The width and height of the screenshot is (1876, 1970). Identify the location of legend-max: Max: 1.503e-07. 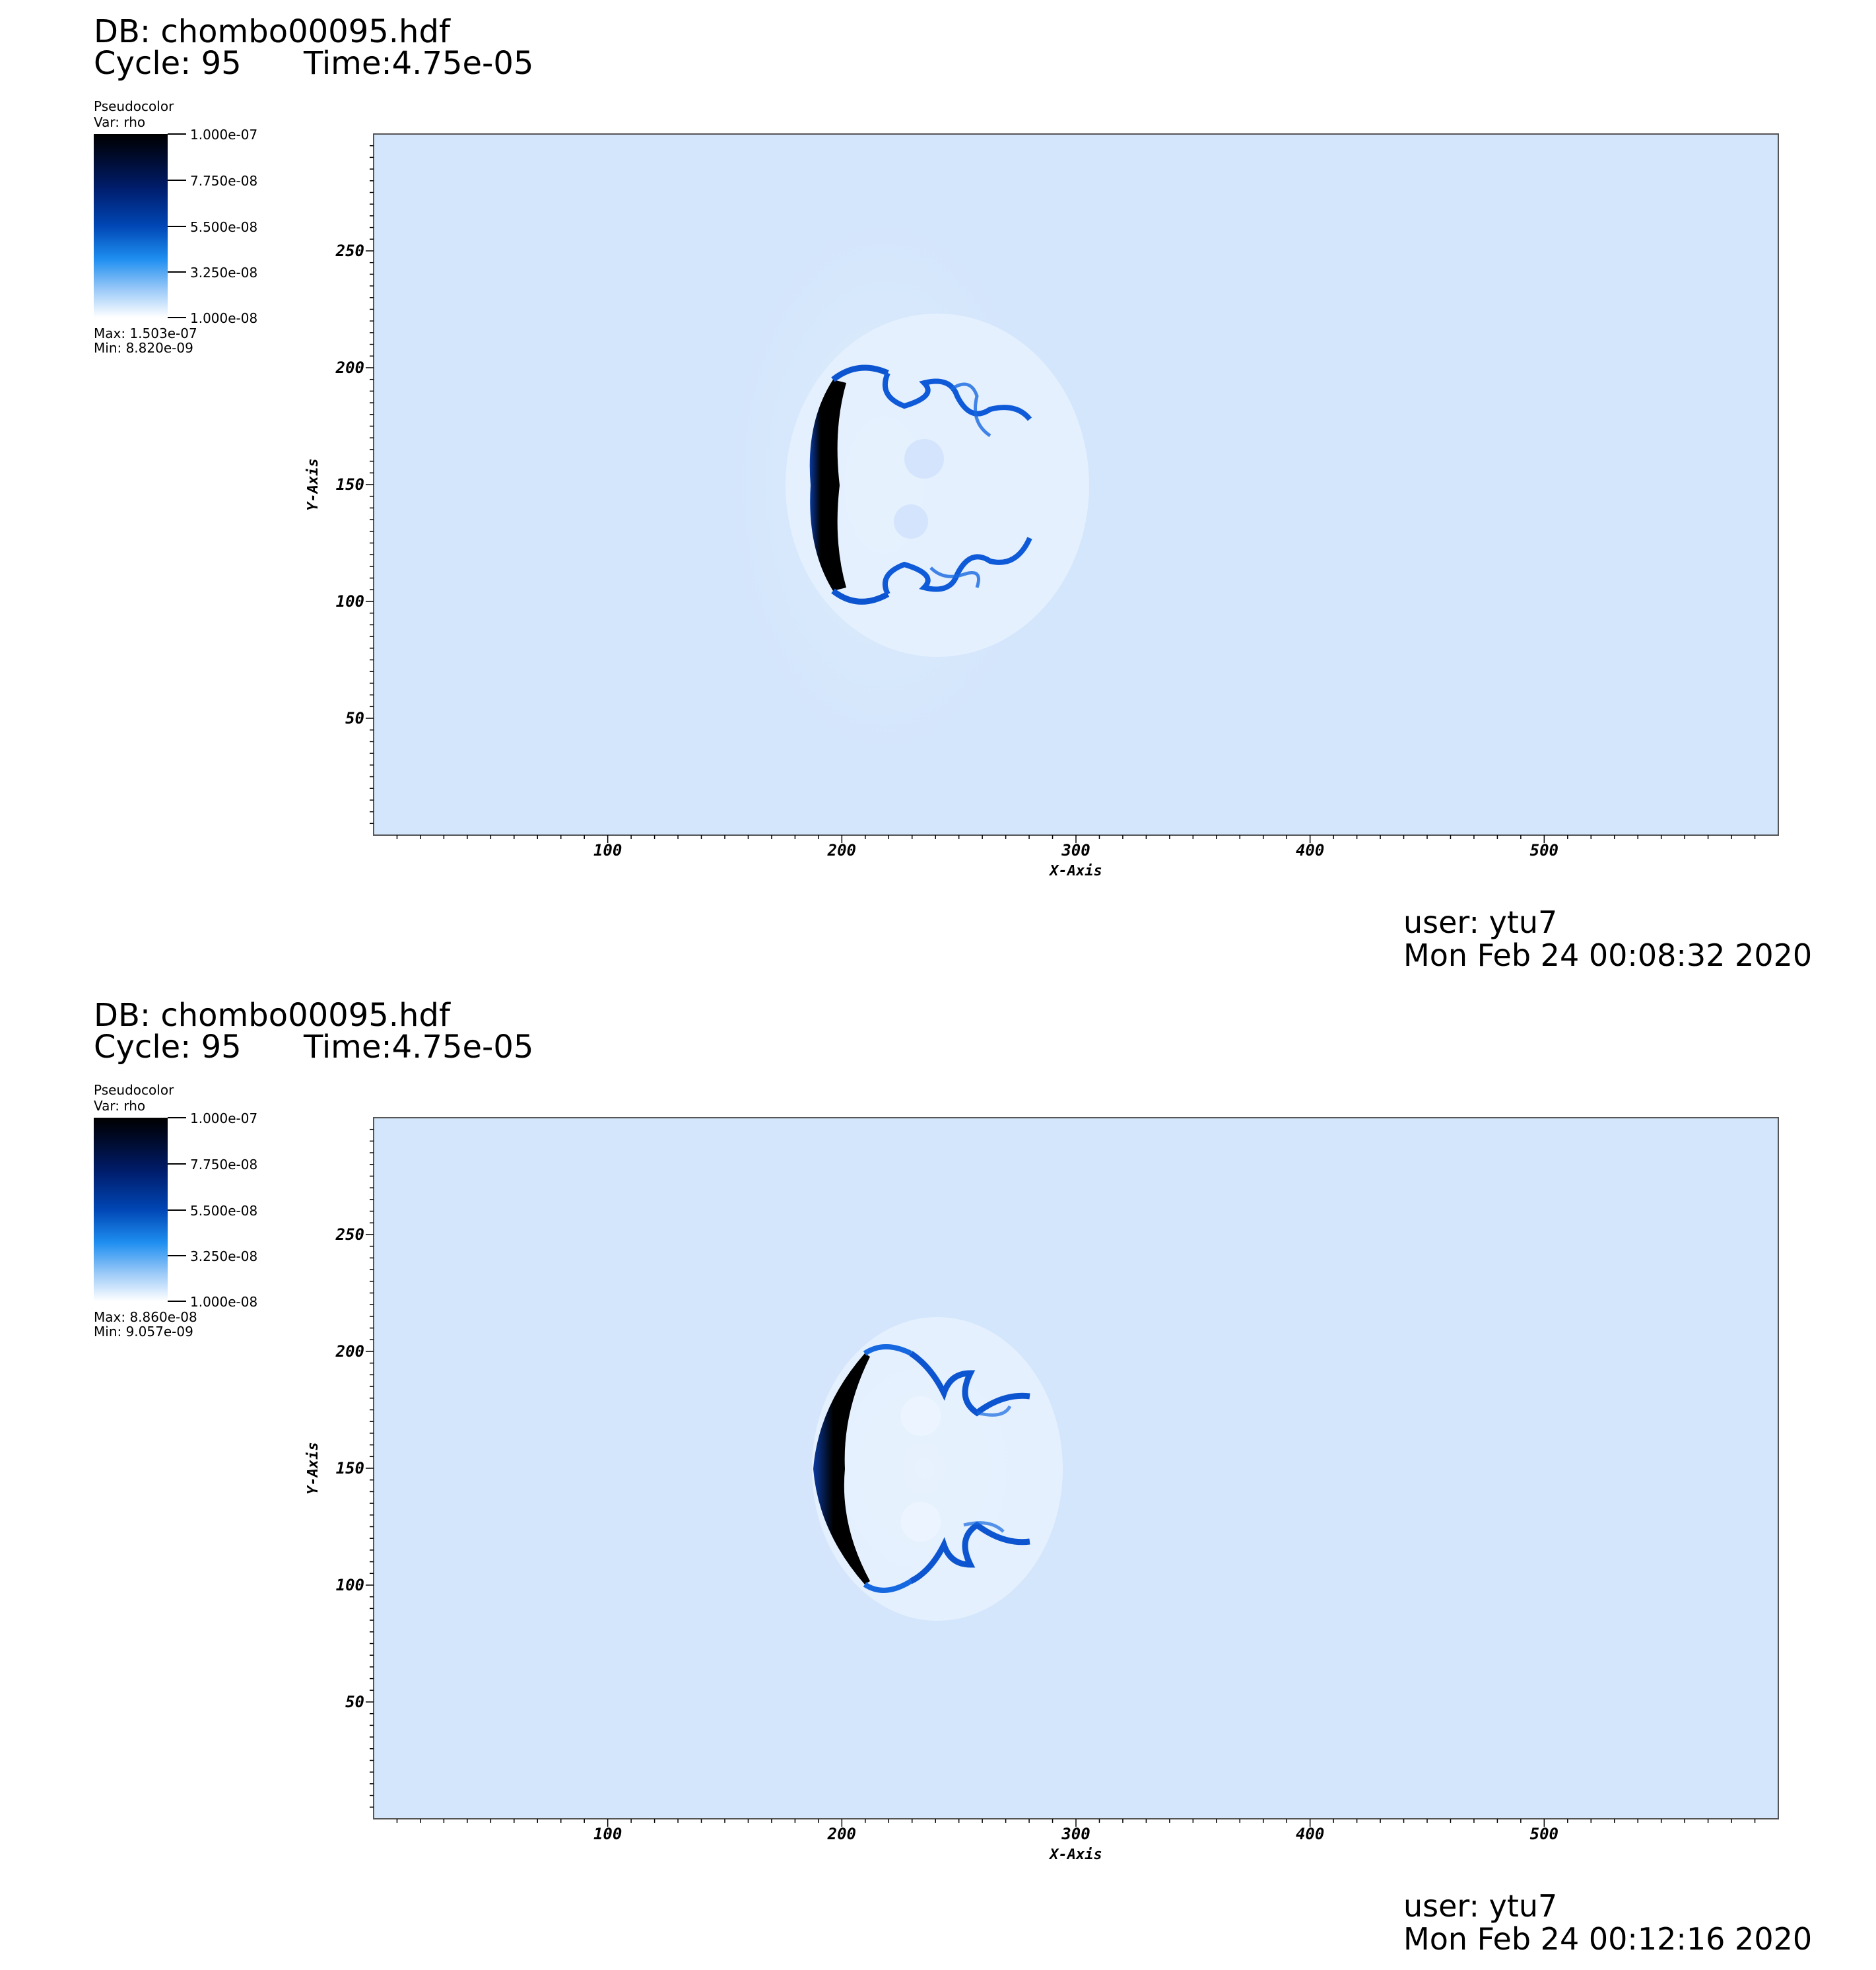
(145, 333).